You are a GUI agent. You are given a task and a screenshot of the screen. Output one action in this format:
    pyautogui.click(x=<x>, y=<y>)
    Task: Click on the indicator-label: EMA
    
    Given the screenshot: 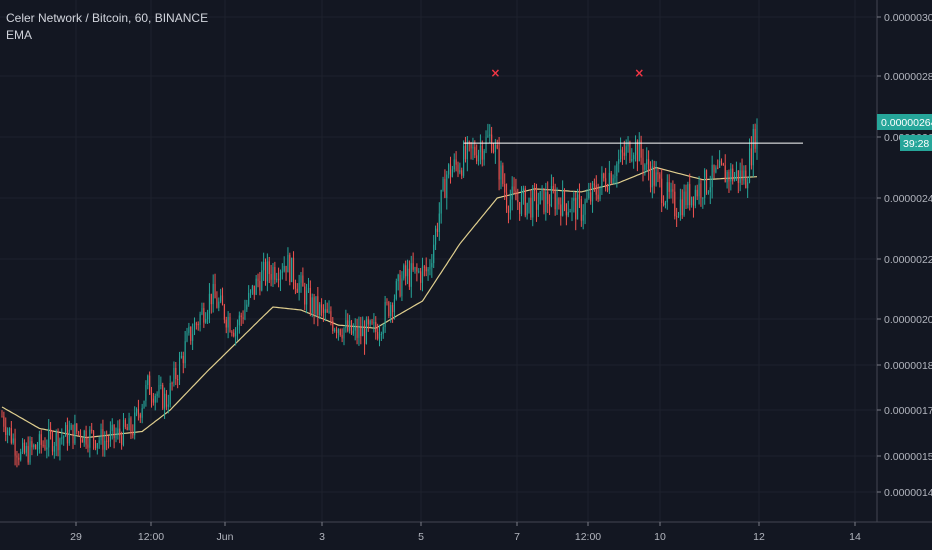 What is the action you would take?
    pyautogui.click(x=19, y=35)
    